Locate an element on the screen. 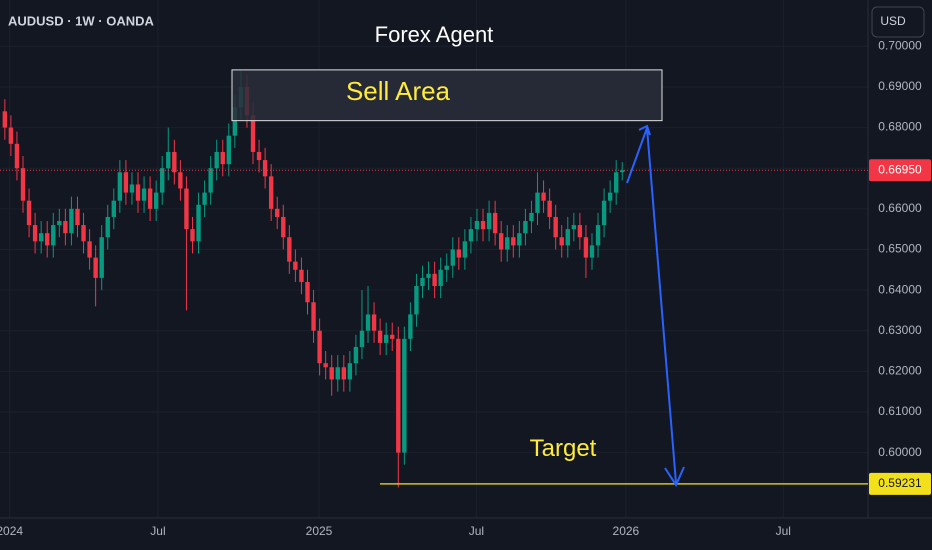 This screenshot has height=550, width=932. y-tick-label: 0.64000 is located at coordinates (900, 289).